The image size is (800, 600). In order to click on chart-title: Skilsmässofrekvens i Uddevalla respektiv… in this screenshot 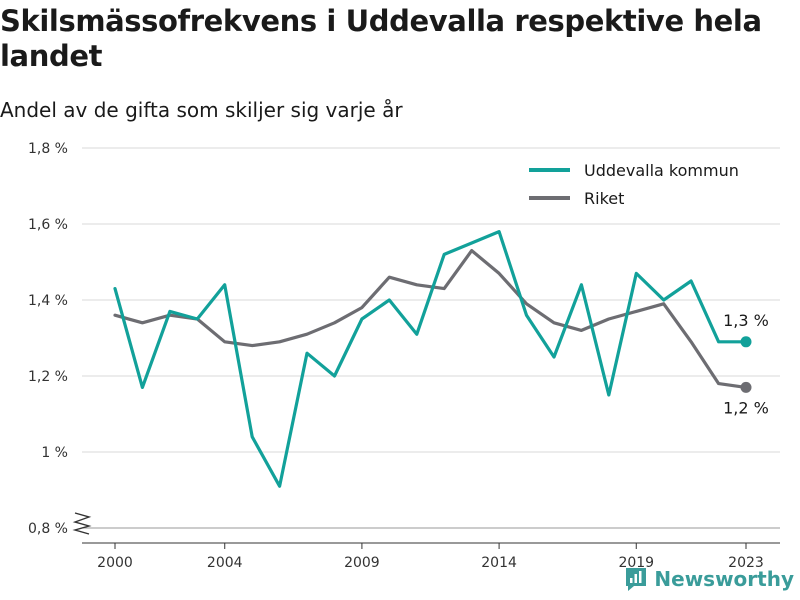, I will do `click(381, 38)`.